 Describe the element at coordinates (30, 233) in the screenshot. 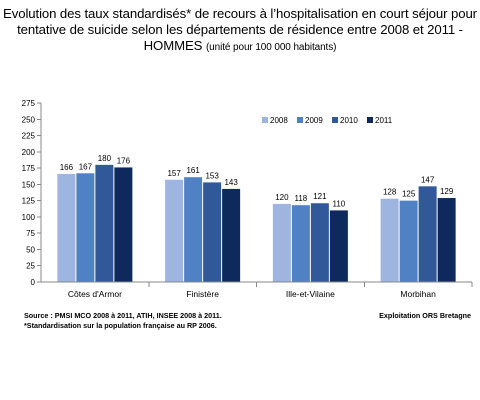

I see `y-tick-label: 75` at that location.